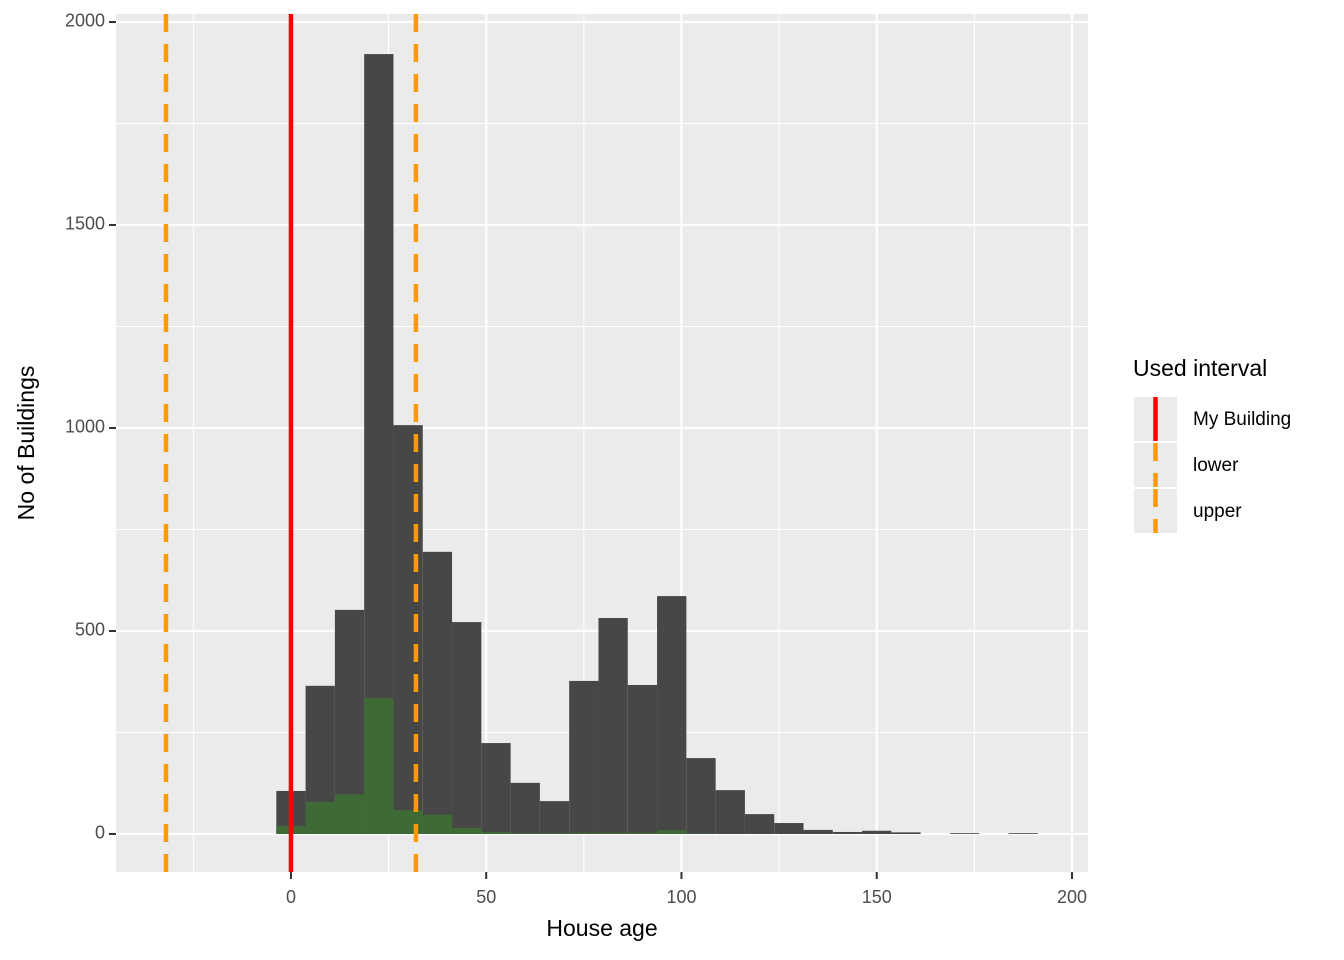 The width and height of the screenshot is (1344, 960). What do you see at coordinates (1216, 465) in the screenshot?
I see `legend-label: lower` at bounding box center [1216, 465].